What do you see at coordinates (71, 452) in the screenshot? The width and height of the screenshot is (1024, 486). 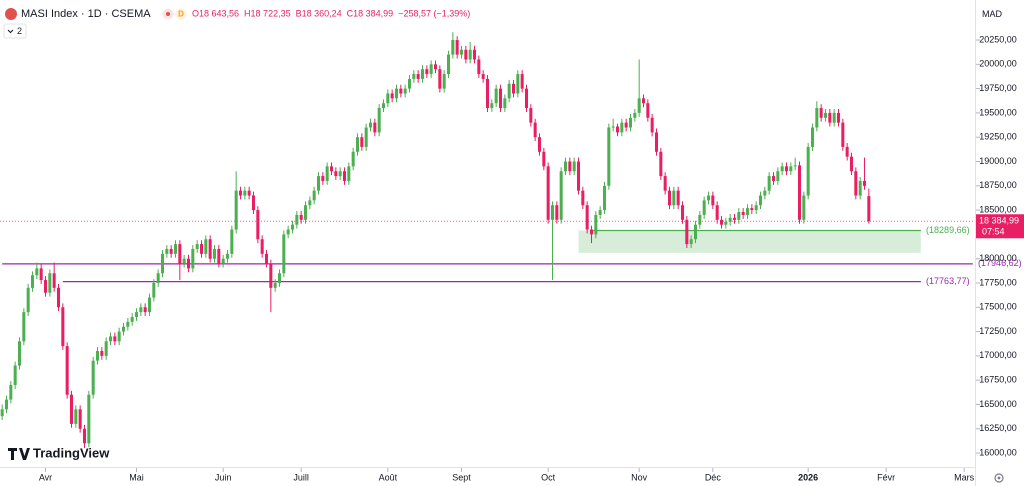 I see `brand-name: TradingView` at bounding box center [71, 452].